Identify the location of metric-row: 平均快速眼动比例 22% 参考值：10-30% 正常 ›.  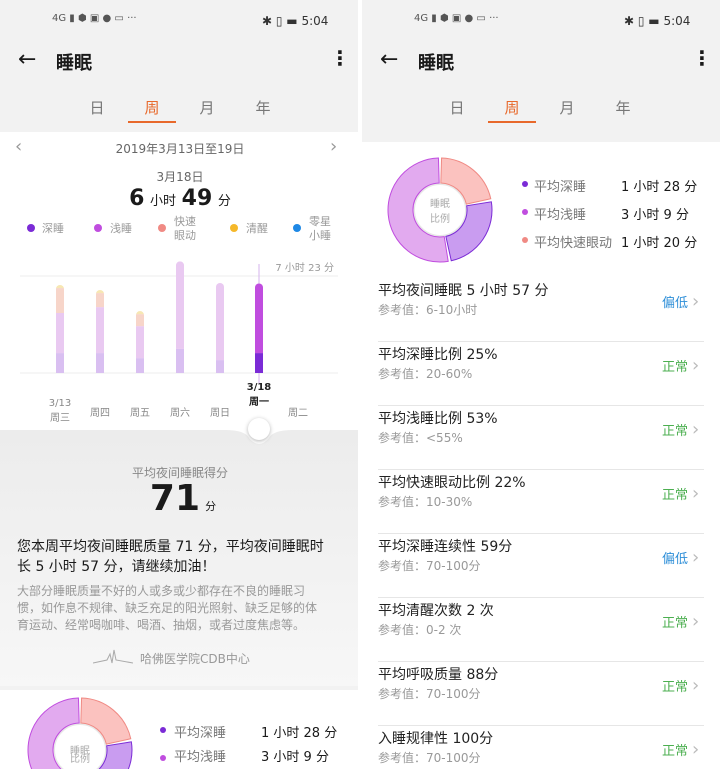
(541, 493).